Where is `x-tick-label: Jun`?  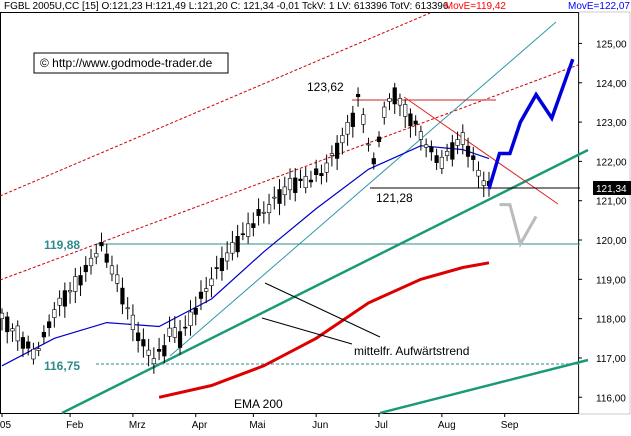
x-tick-label: Jun is located at coordinates (320, 425).